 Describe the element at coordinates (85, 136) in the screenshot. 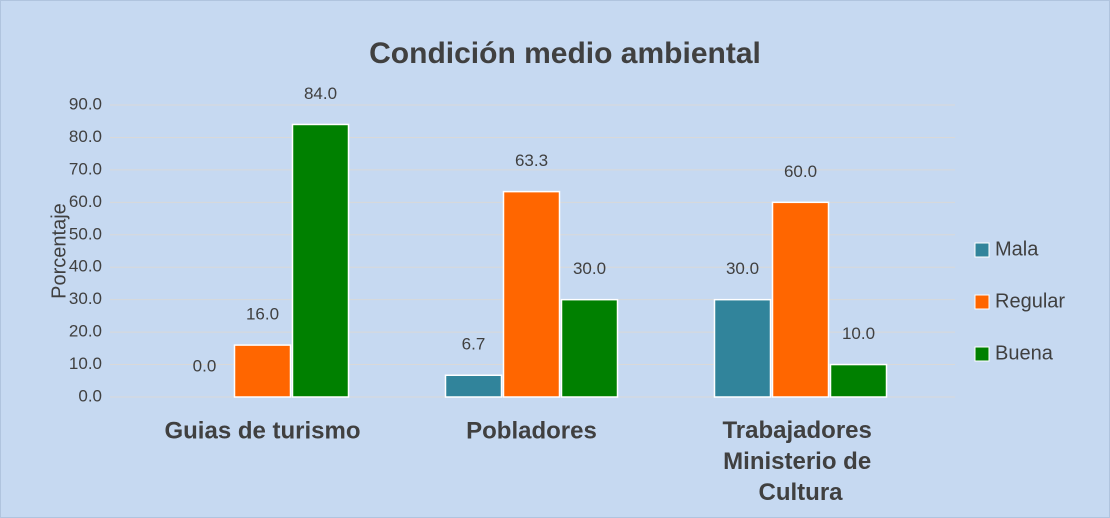

I see `y-tick-label: 80.0` at that location.